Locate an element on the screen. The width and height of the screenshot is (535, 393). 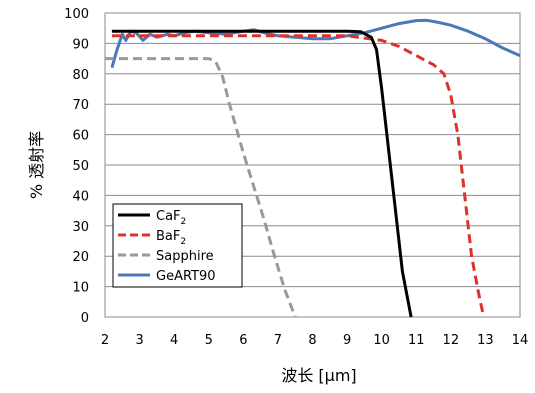
y-tick-label: 0 is located at coordinates (85, 318).